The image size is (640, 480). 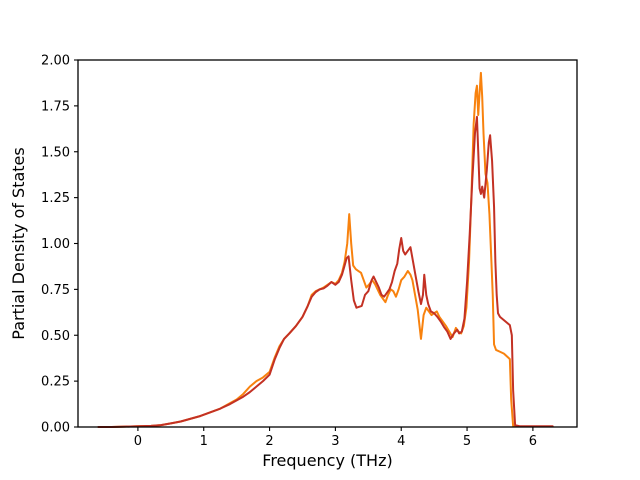 I want to click on y-axis-label: Partial Density of States, so click(x=18, y=243).